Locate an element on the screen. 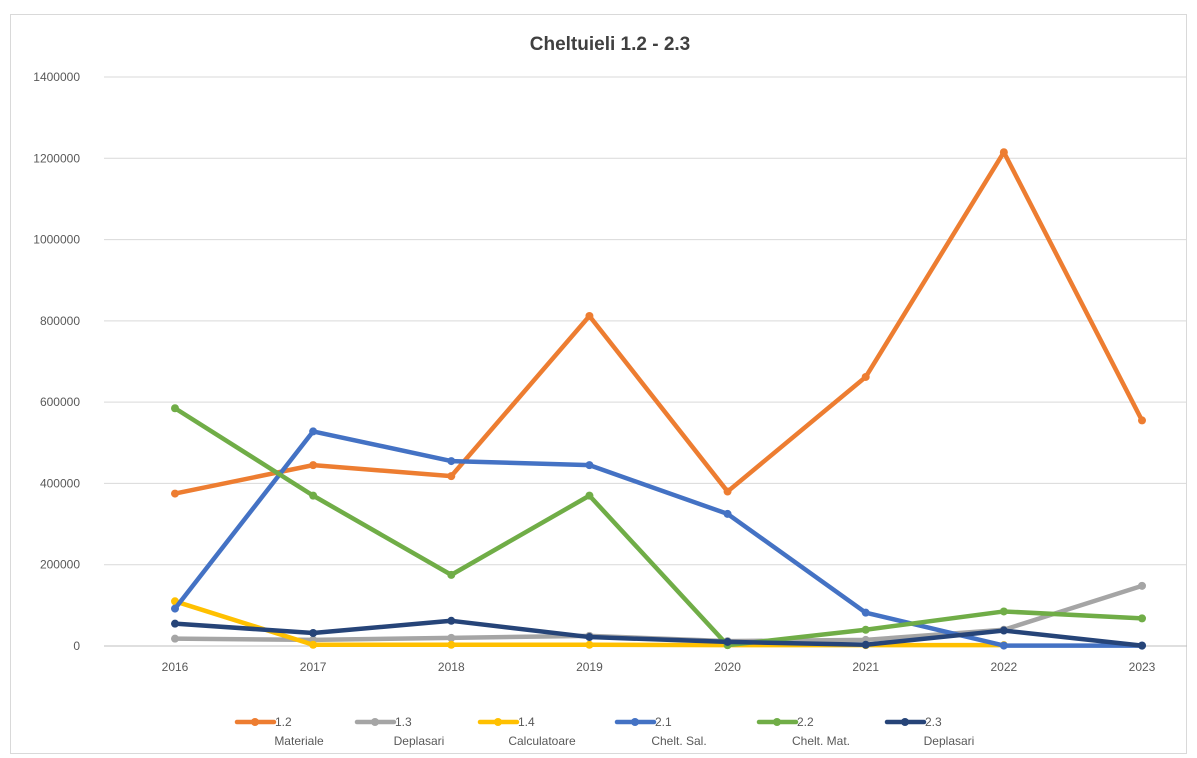 Image resolution: width=1197 pixels, height=758 pixels. x-tick-label: 2023 is located at coordinates (1142, 667).